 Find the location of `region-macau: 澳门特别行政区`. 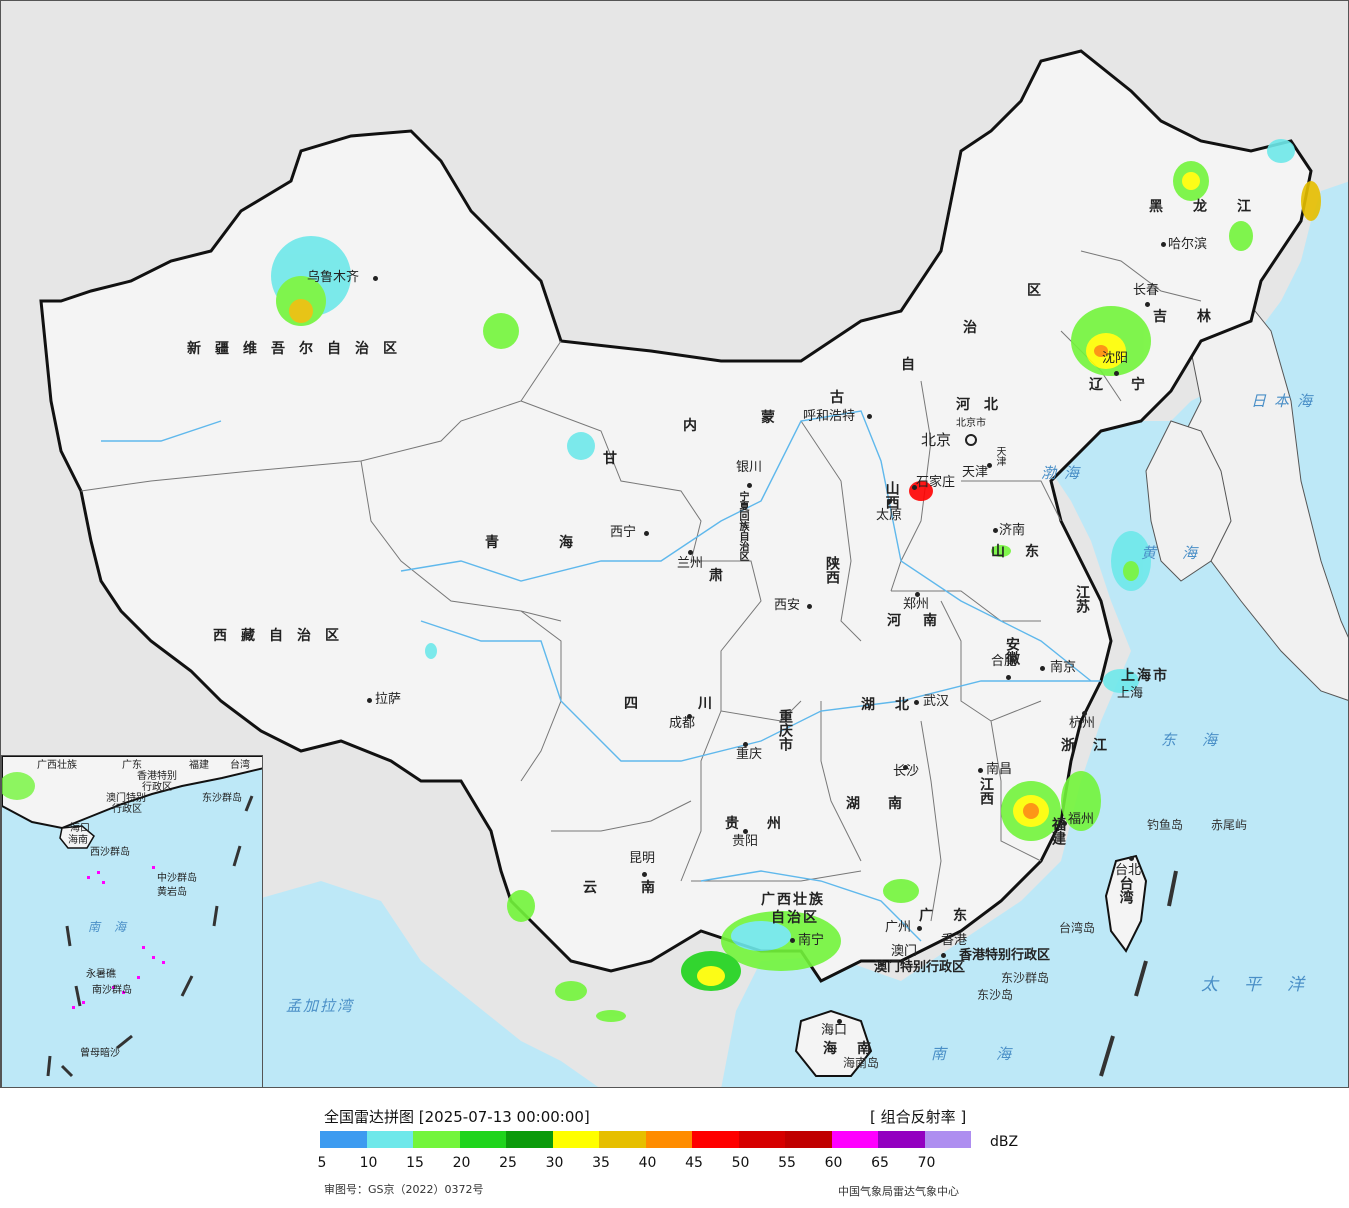

region-macau: 澳门特别行政区 is located at coordinates (920, 967).